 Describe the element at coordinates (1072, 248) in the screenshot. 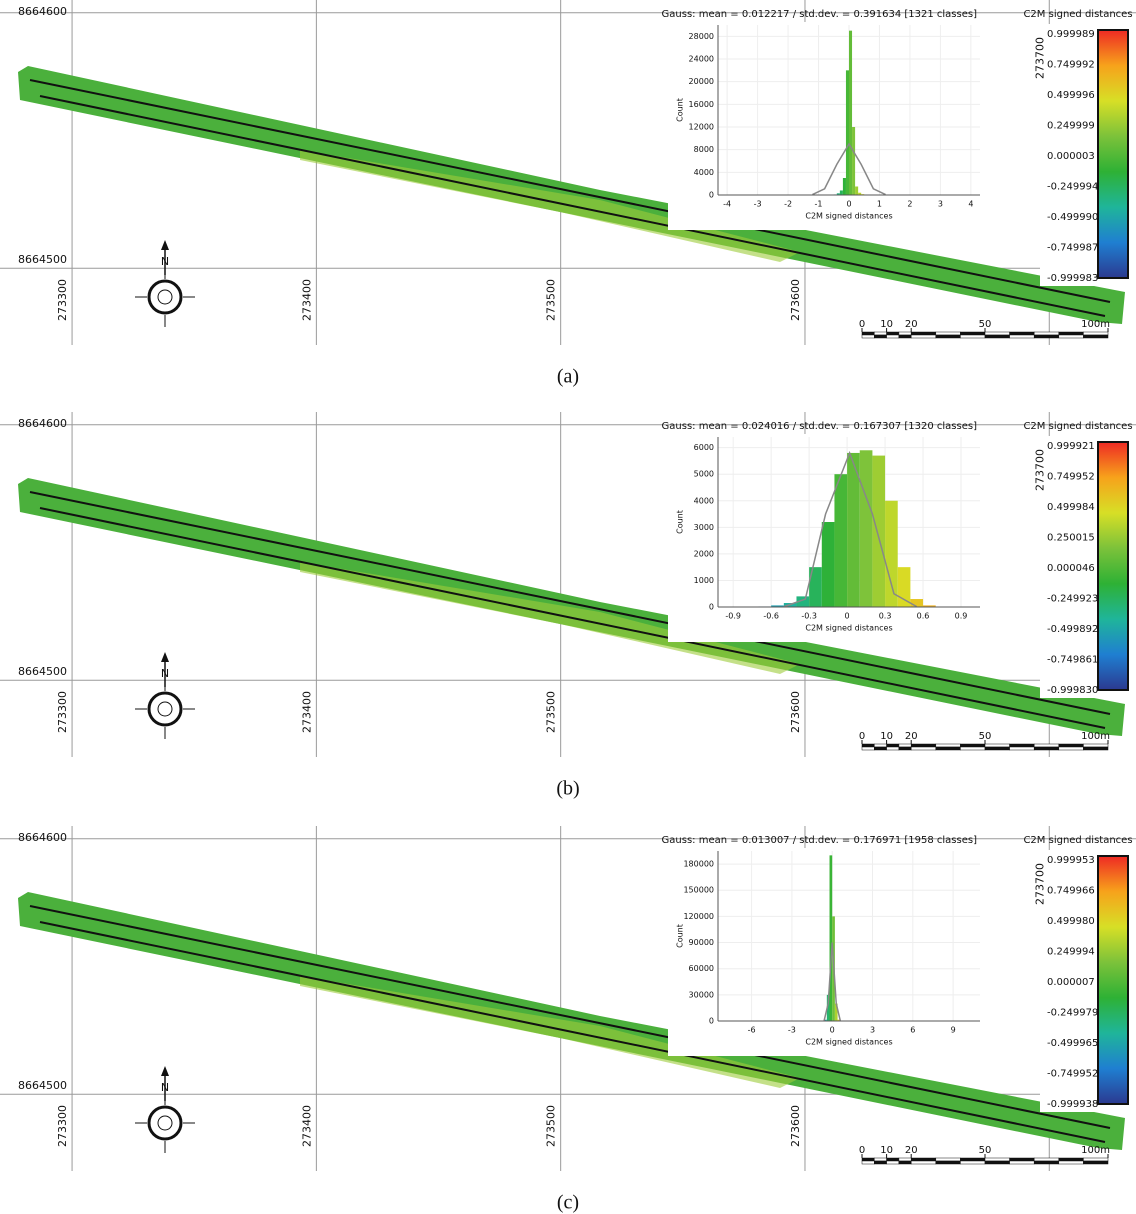

I see `colorbar-label: -0.749987` at that location.